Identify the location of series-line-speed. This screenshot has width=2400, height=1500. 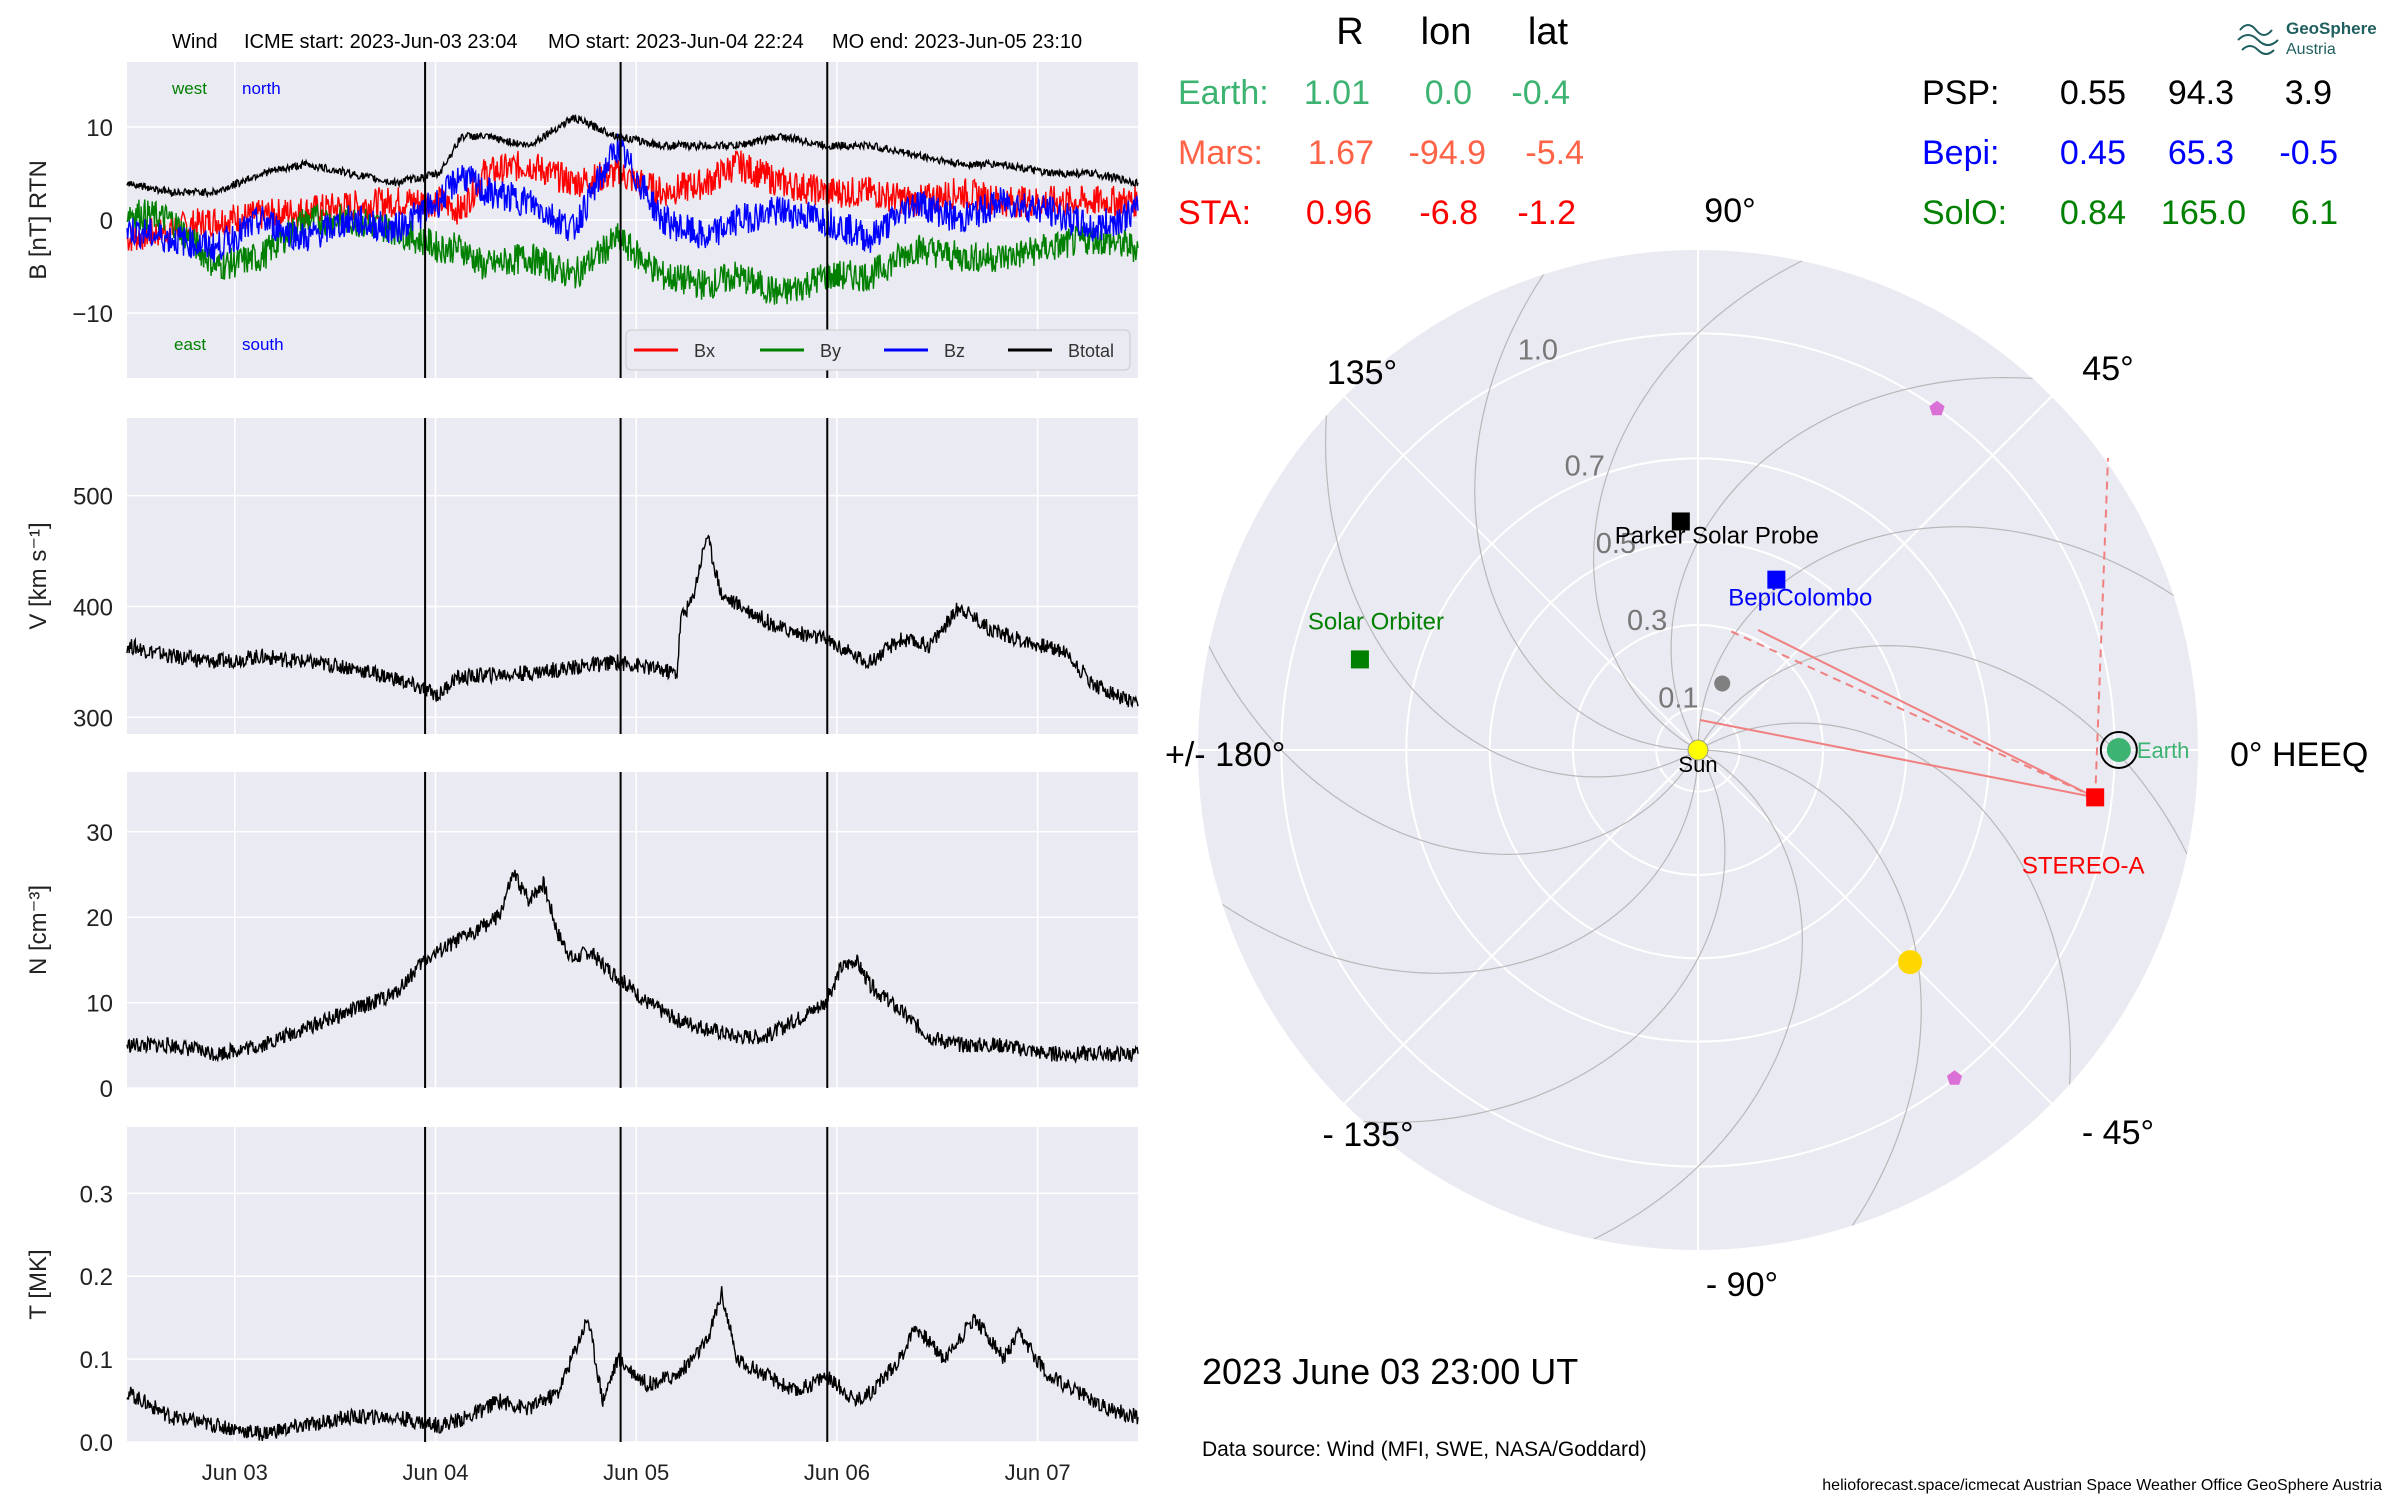
(632, 621).